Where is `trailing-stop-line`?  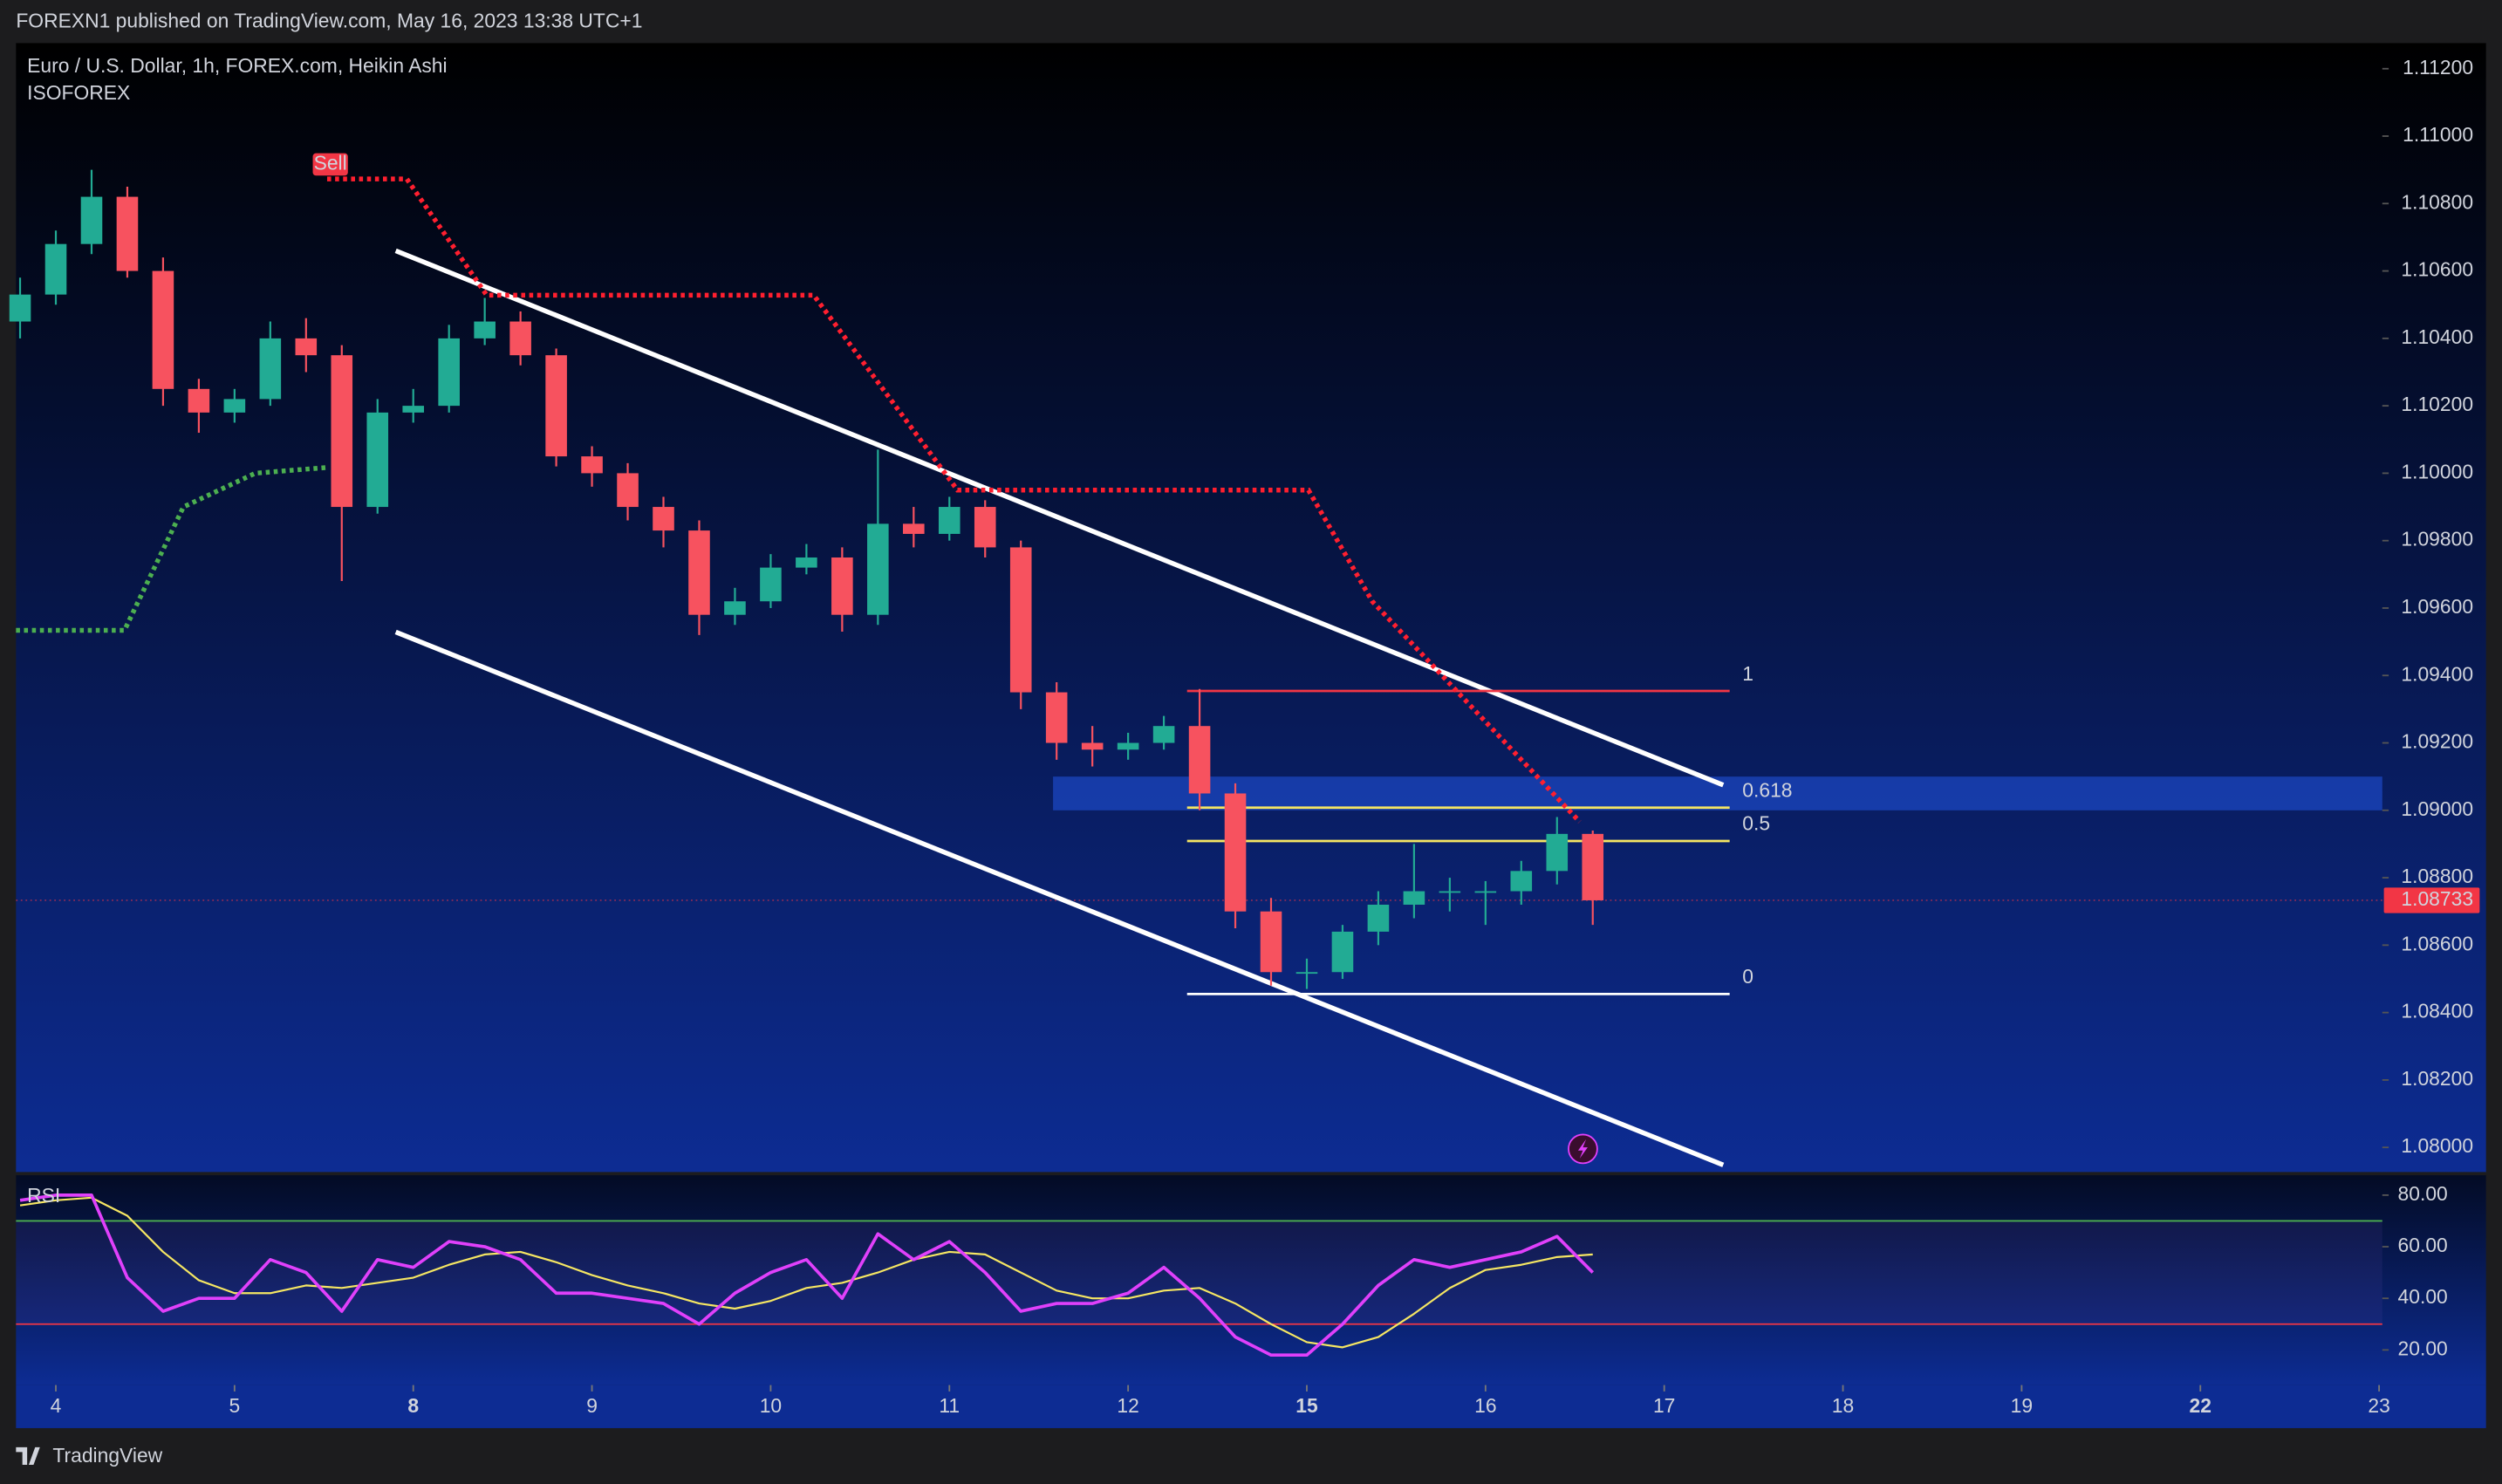
trailing-stop-line is located at coordinates (172, 549).